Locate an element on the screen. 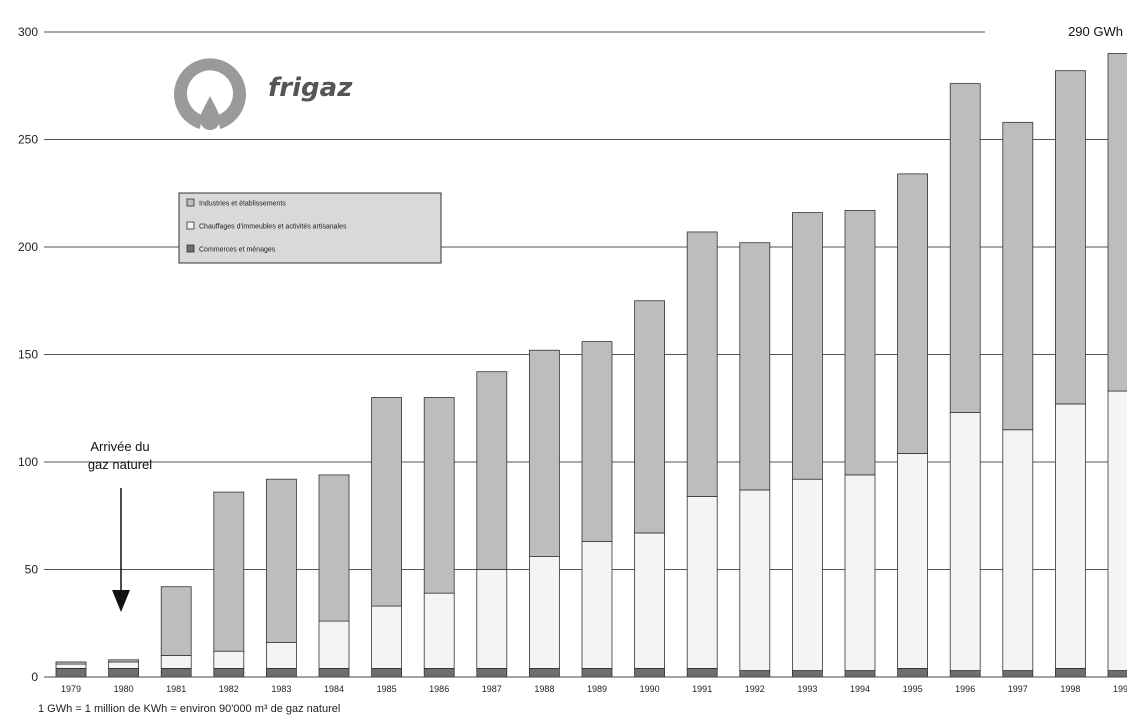 The width and height of the screenshot is (1127, 724). y-tick-label: 50 is located at coordinates (32, 570).